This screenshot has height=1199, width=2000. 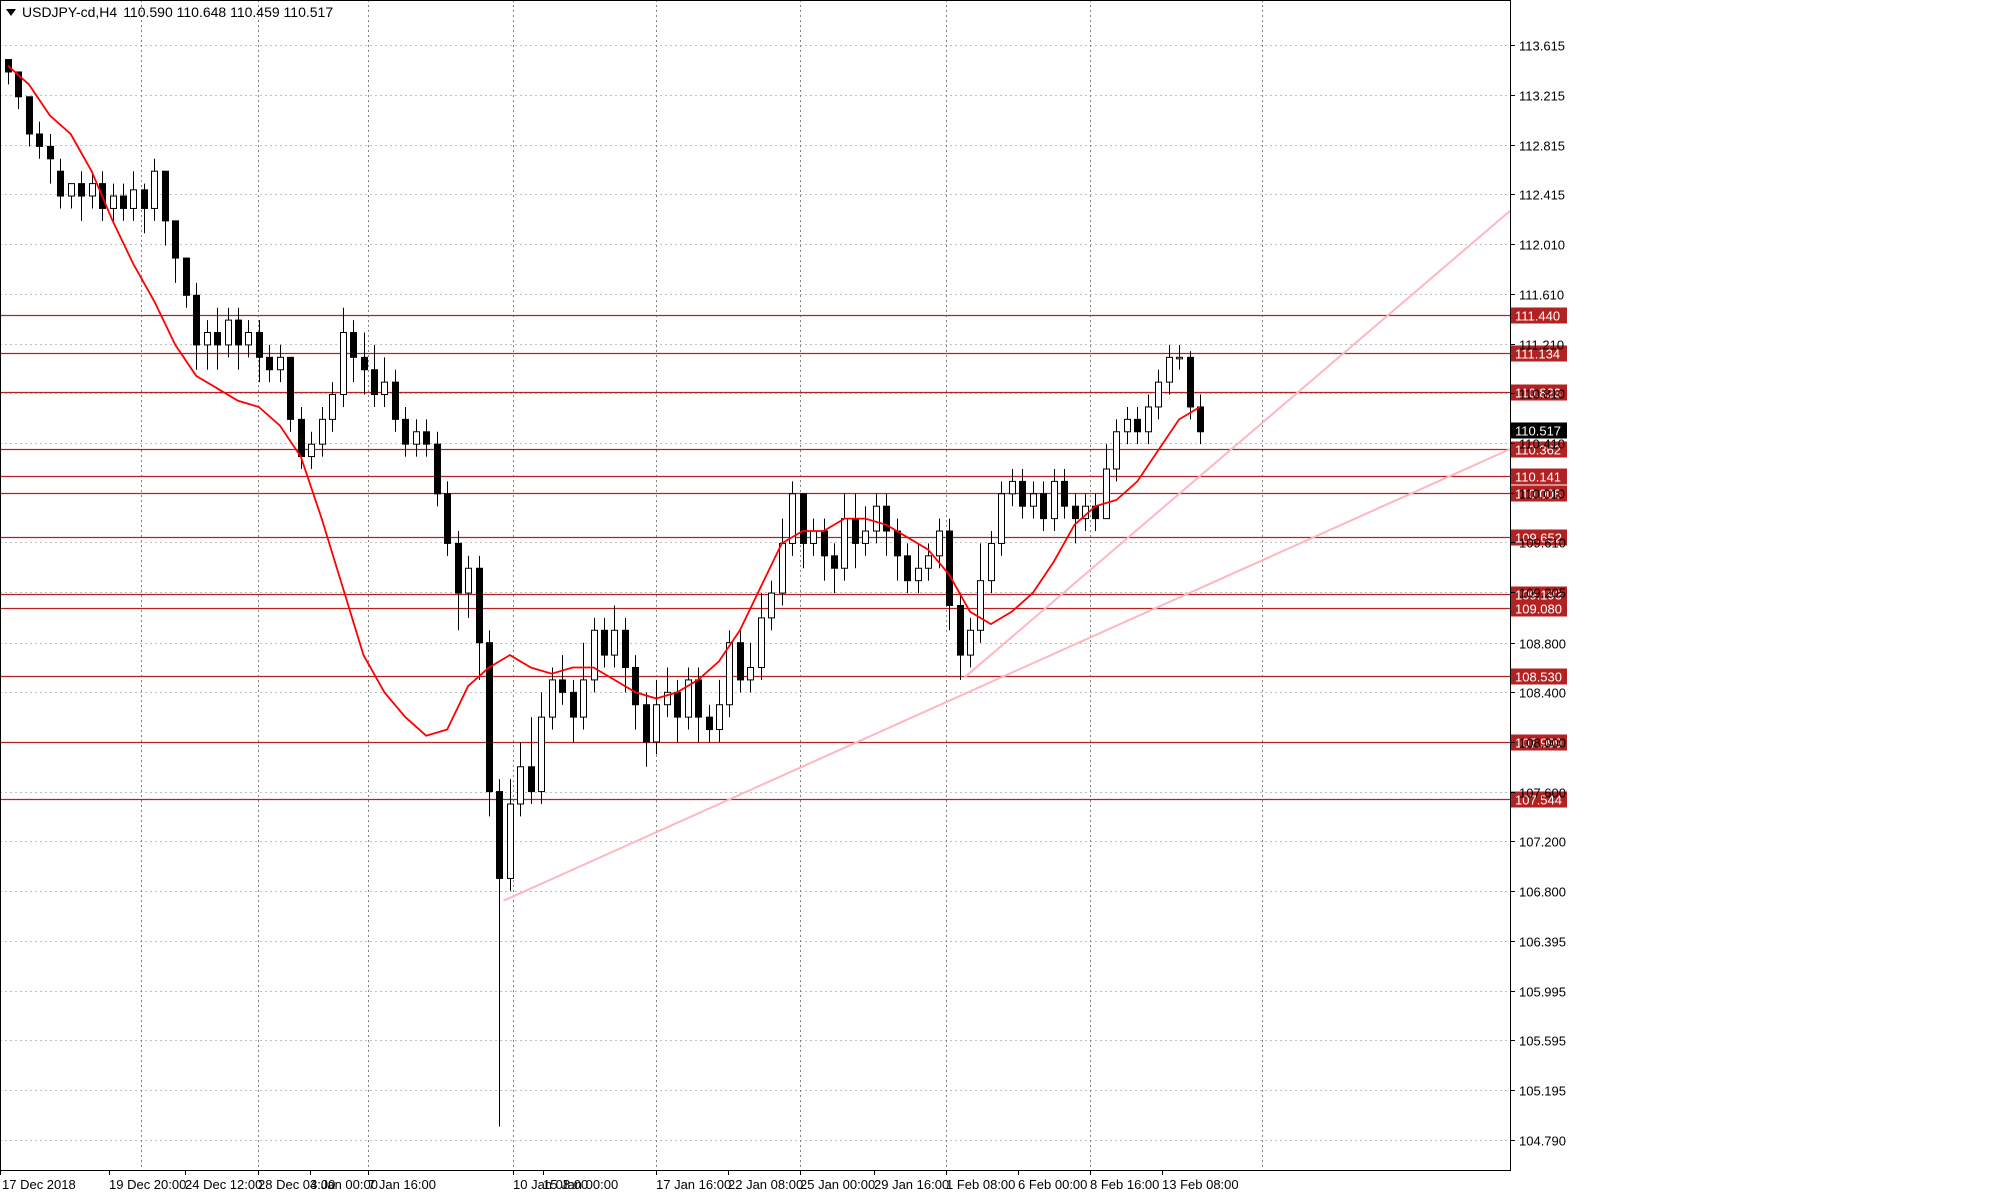 What do you see at coordinates (980, 1184) in the screenshot?
I see `x-tick-label: 1 Feb 08:00` at bounding box center [980, 1184].